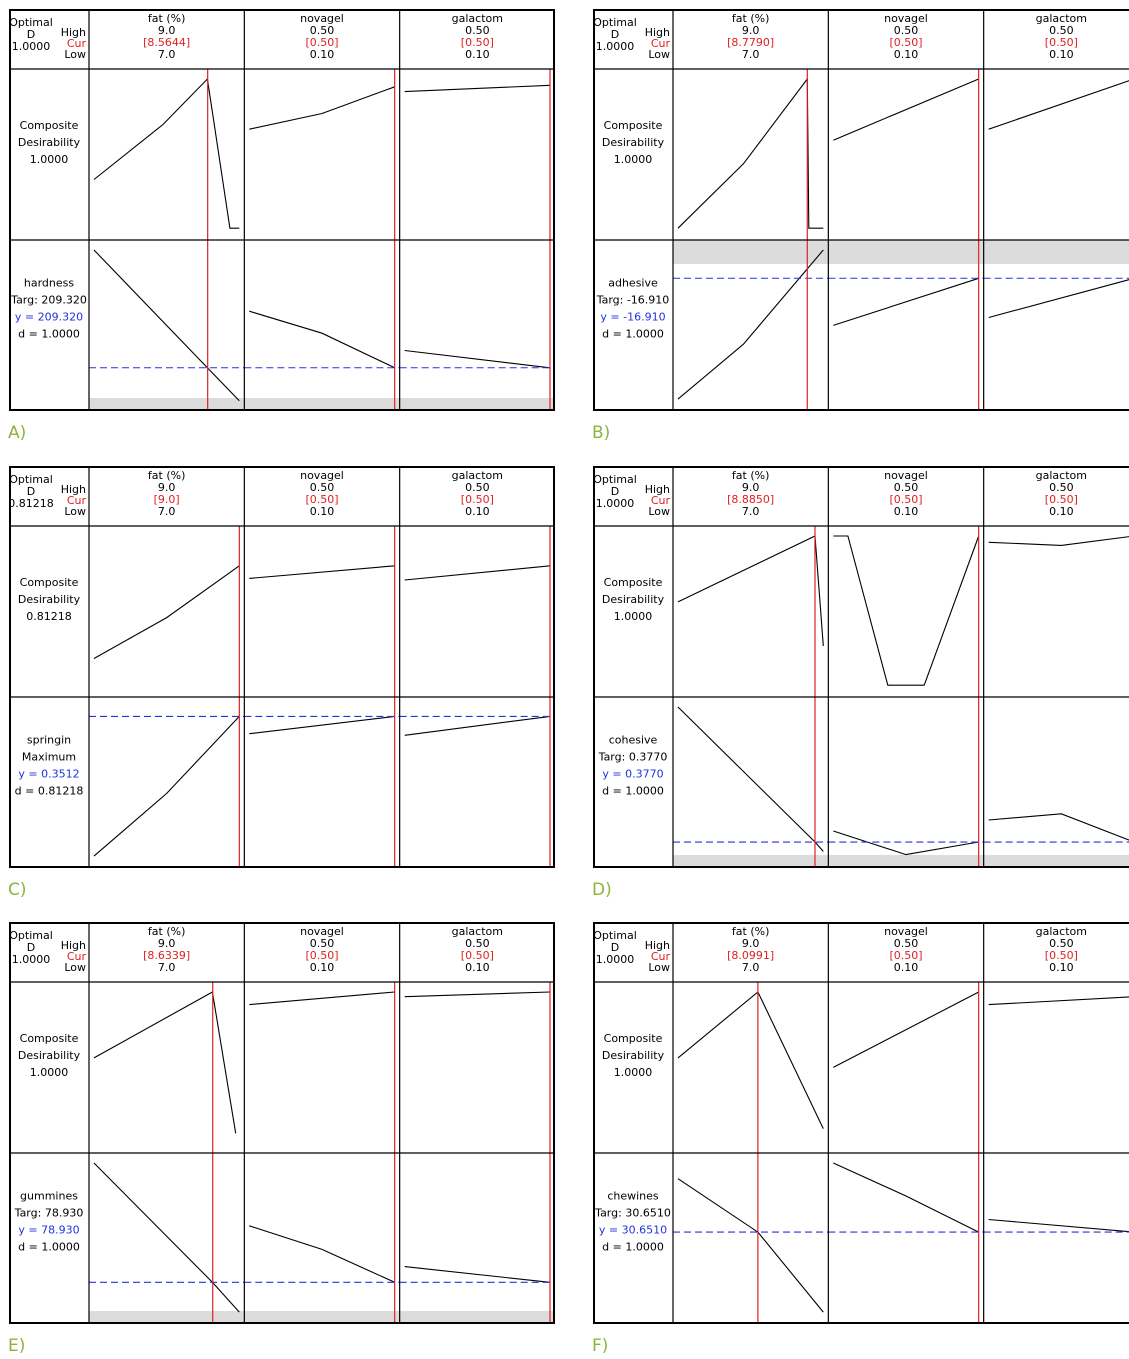 This screenshot has height=1359, width=1129. What do you see at coordinates (48, 299) in the screenshot?
I see `row-label: Targ: 209.320` at bounding box center [48, 299].